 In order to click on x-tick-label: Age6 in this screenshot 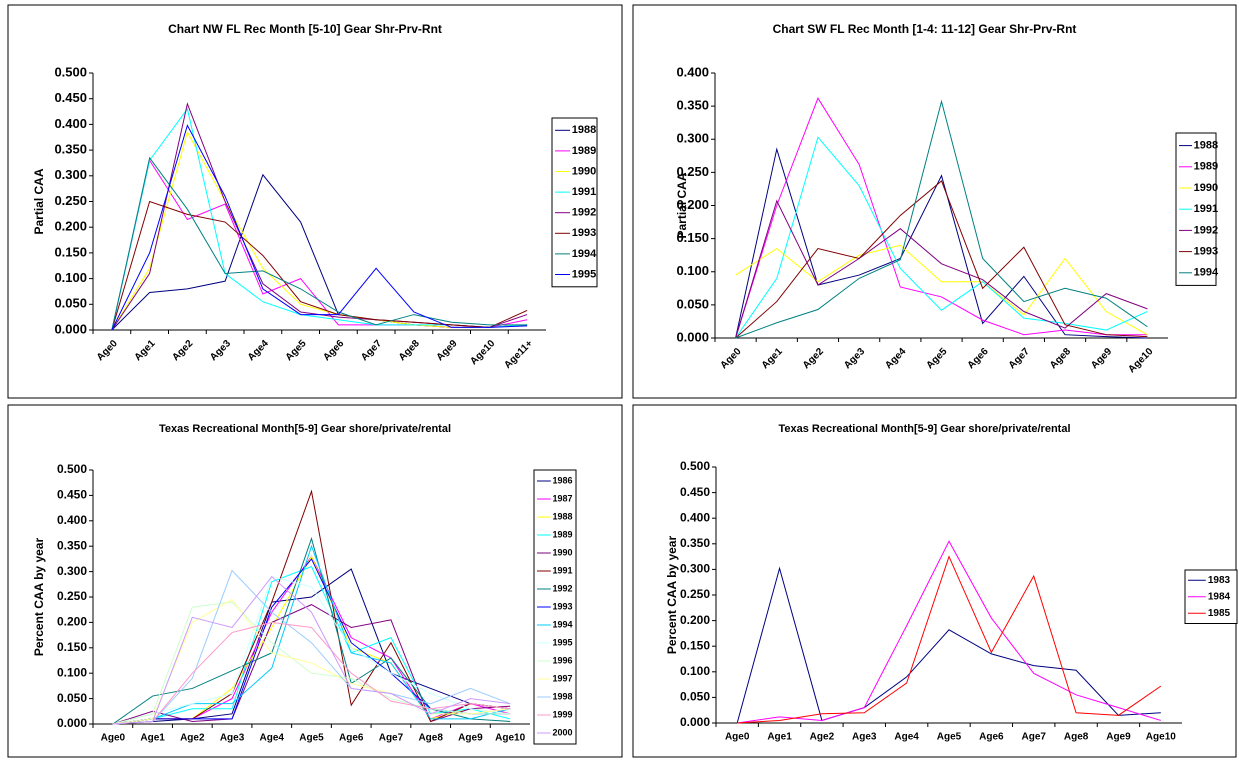, I will do `click(351, 738)`.